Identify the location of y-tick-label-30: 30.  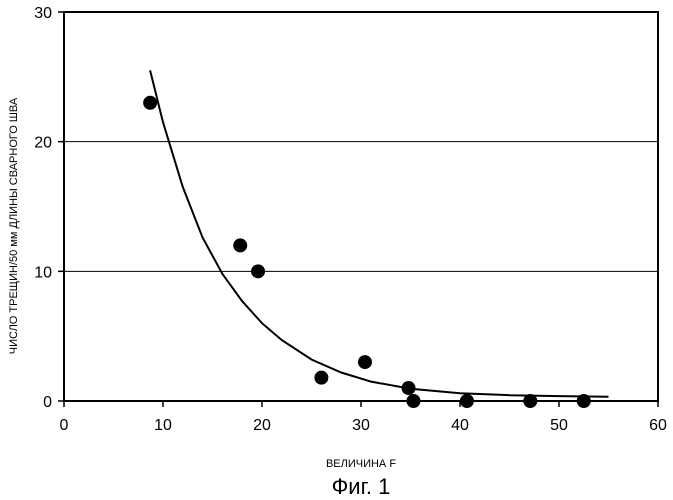
(43, 13).